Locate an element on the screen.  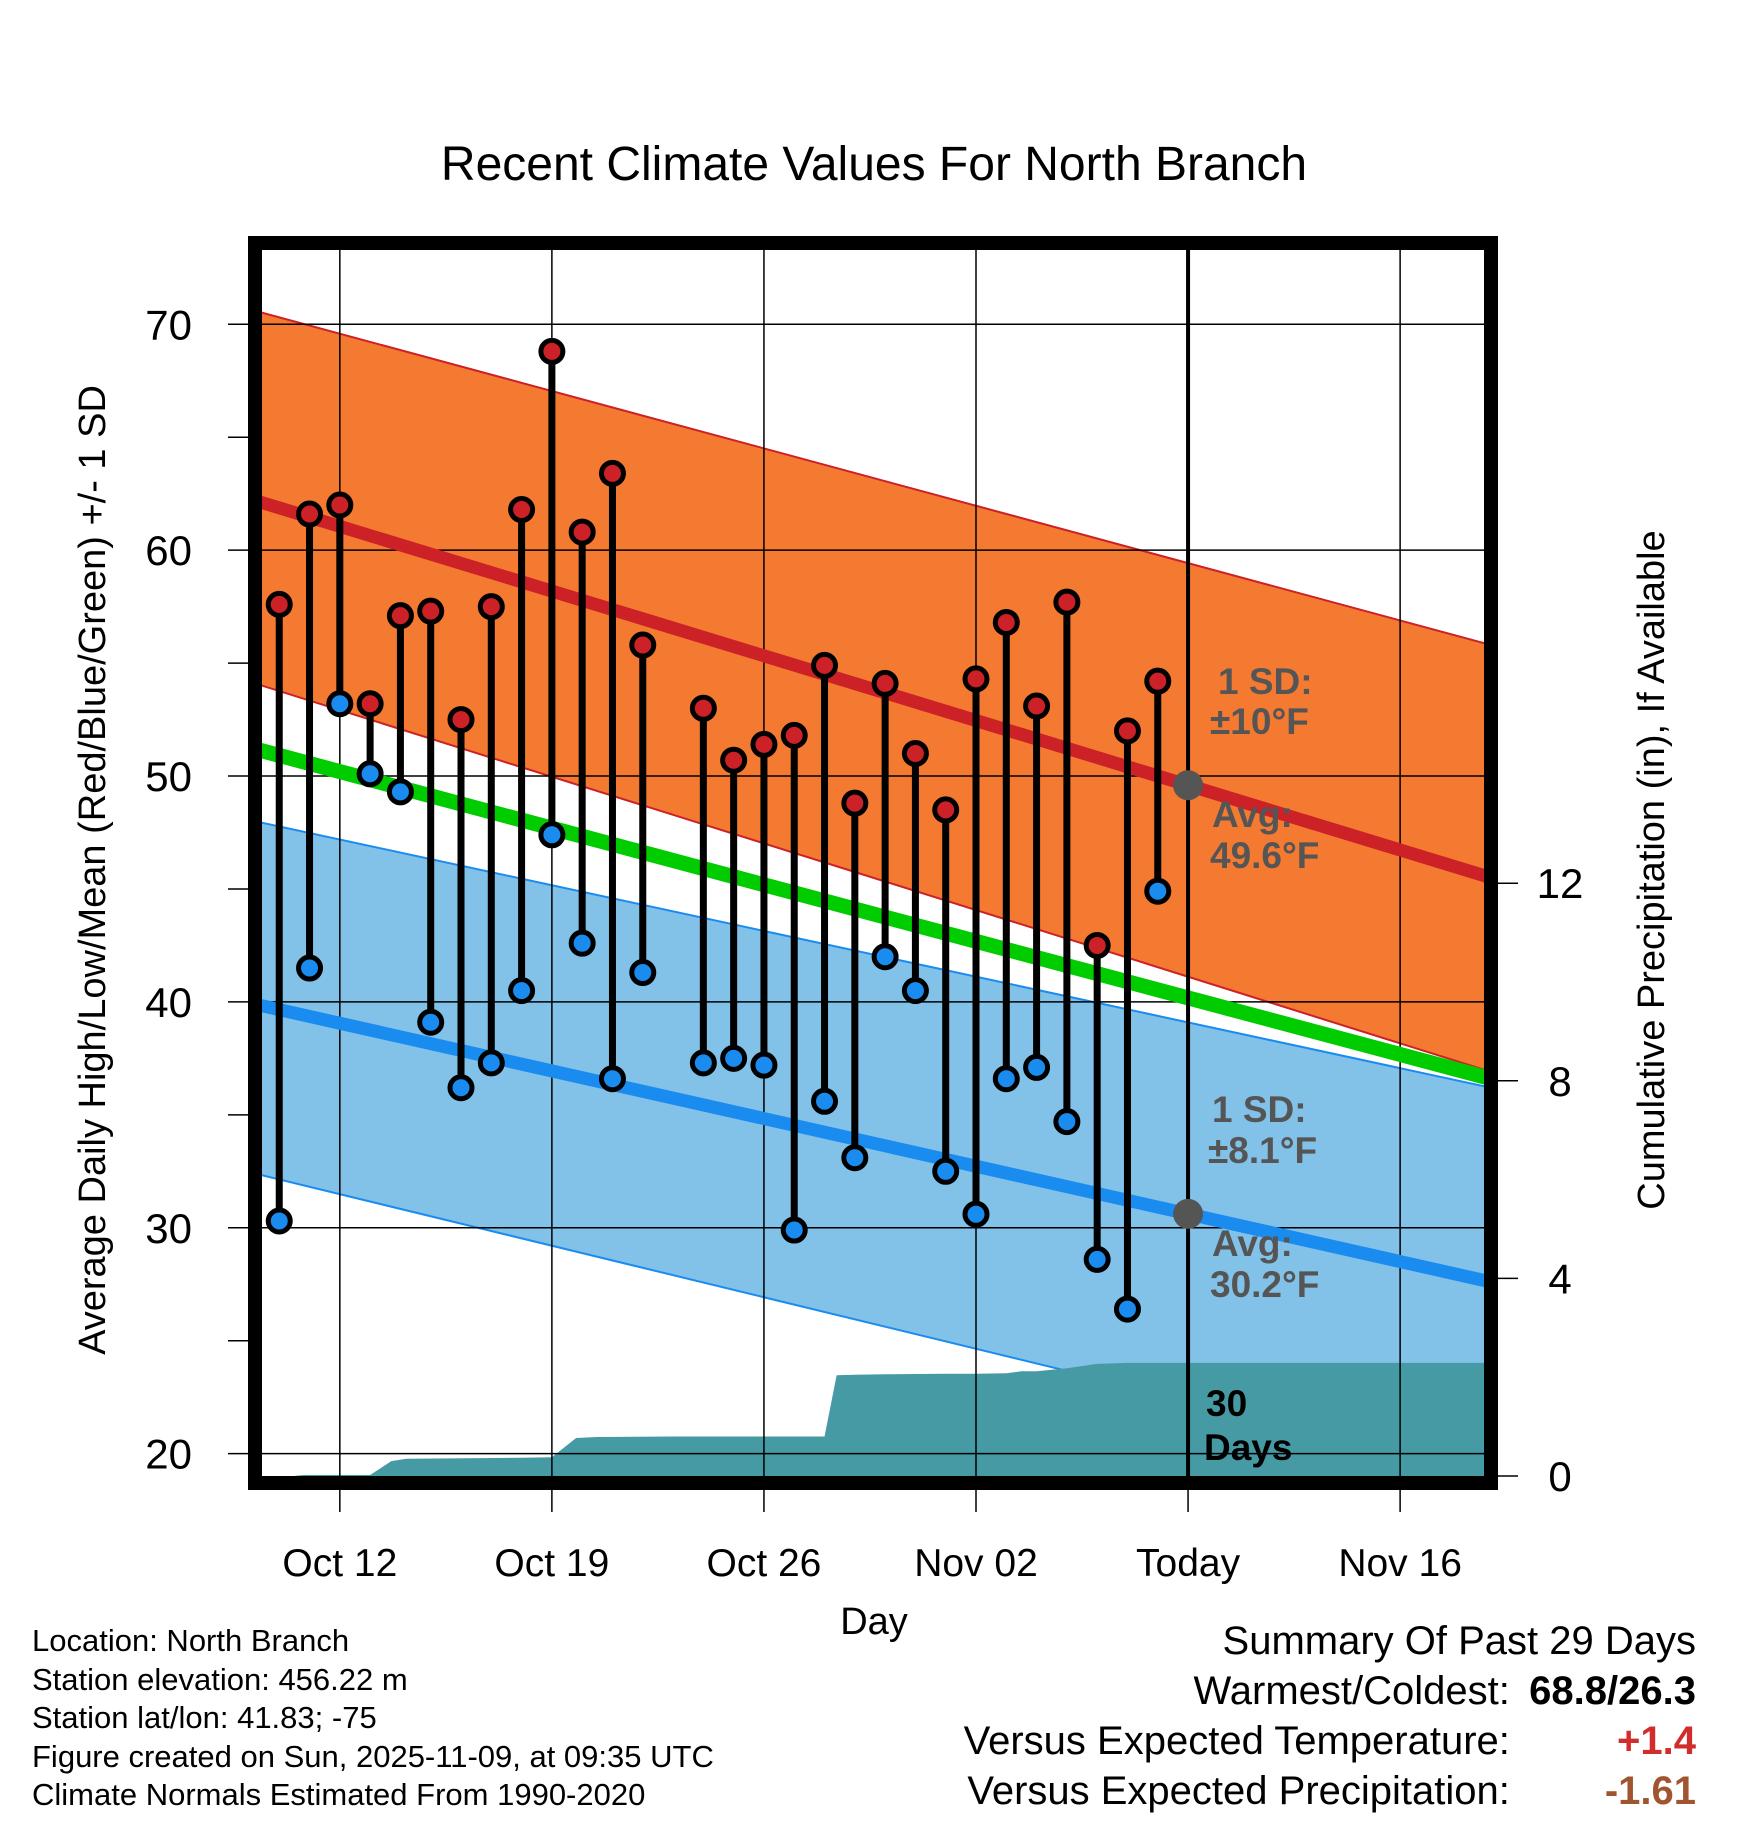
x-tick-label: Oct 19 is located at coordinates (551, 1563).